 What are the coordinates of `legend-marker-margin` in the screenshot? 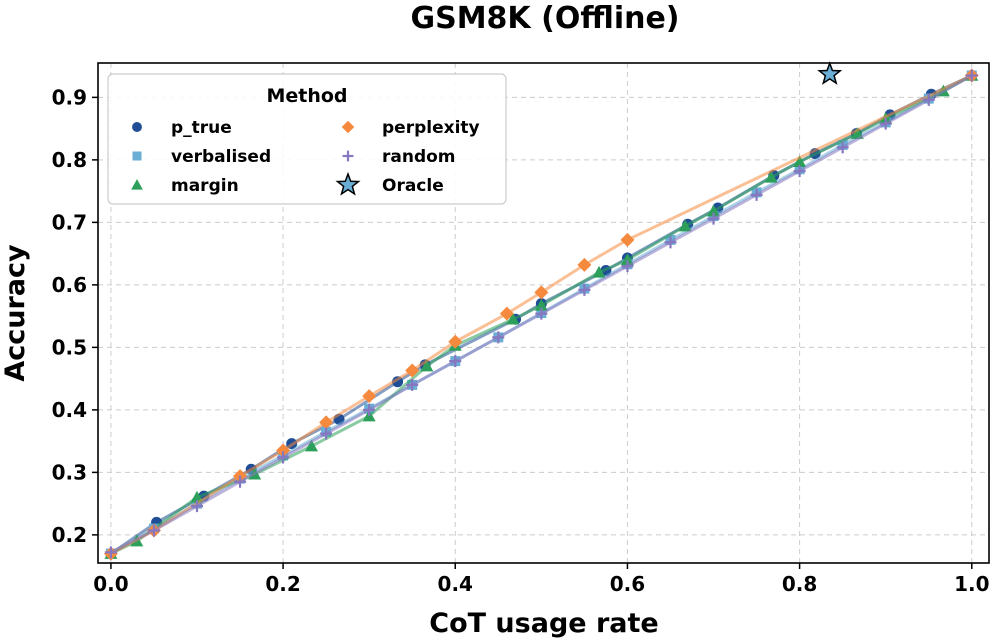 It's located at (137, 184).